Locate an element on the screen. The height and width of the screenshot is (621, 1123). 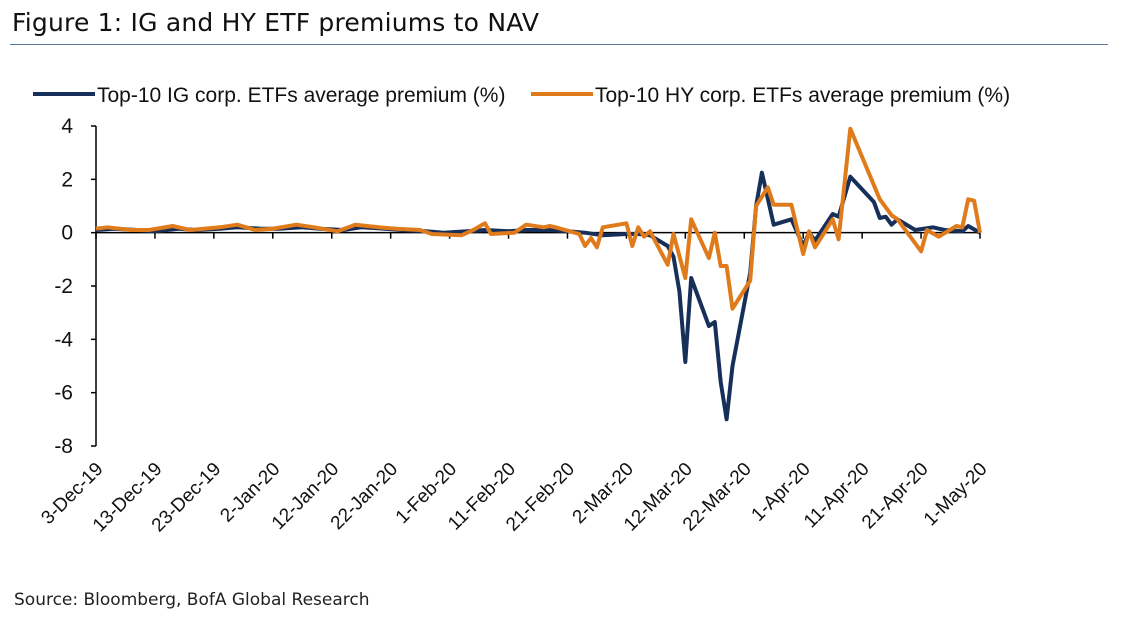
y-tick-label: -8 is located at coordinates (63, 446).